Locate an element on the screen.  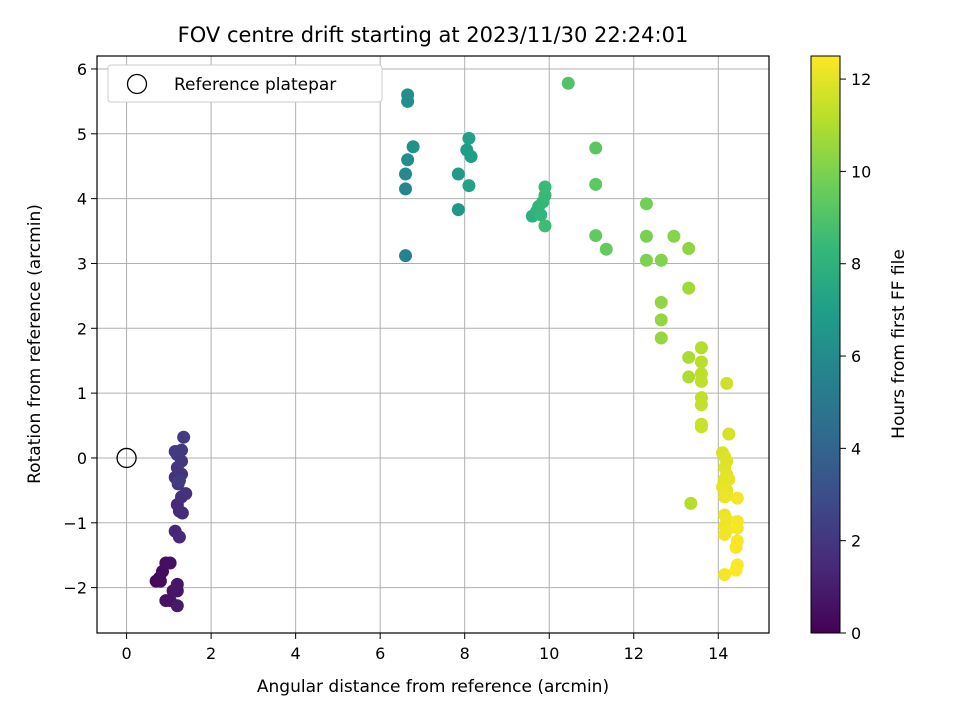
reference-platepar-marker is located at coordinates (126, 458).